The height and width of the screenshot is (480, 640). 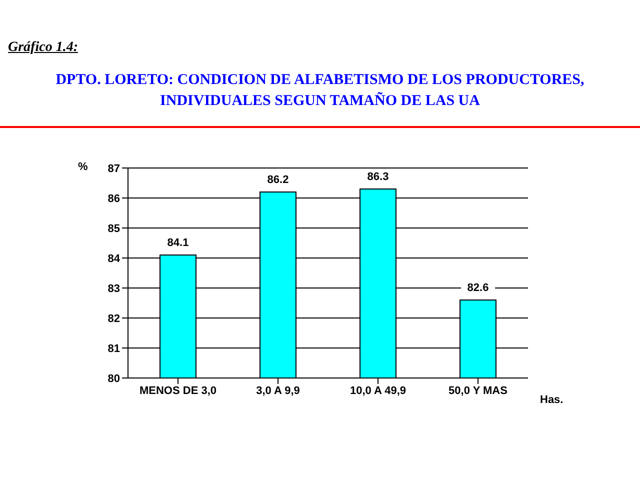 I want to click on y-tick-label: 84, so click(x=114, y=258).